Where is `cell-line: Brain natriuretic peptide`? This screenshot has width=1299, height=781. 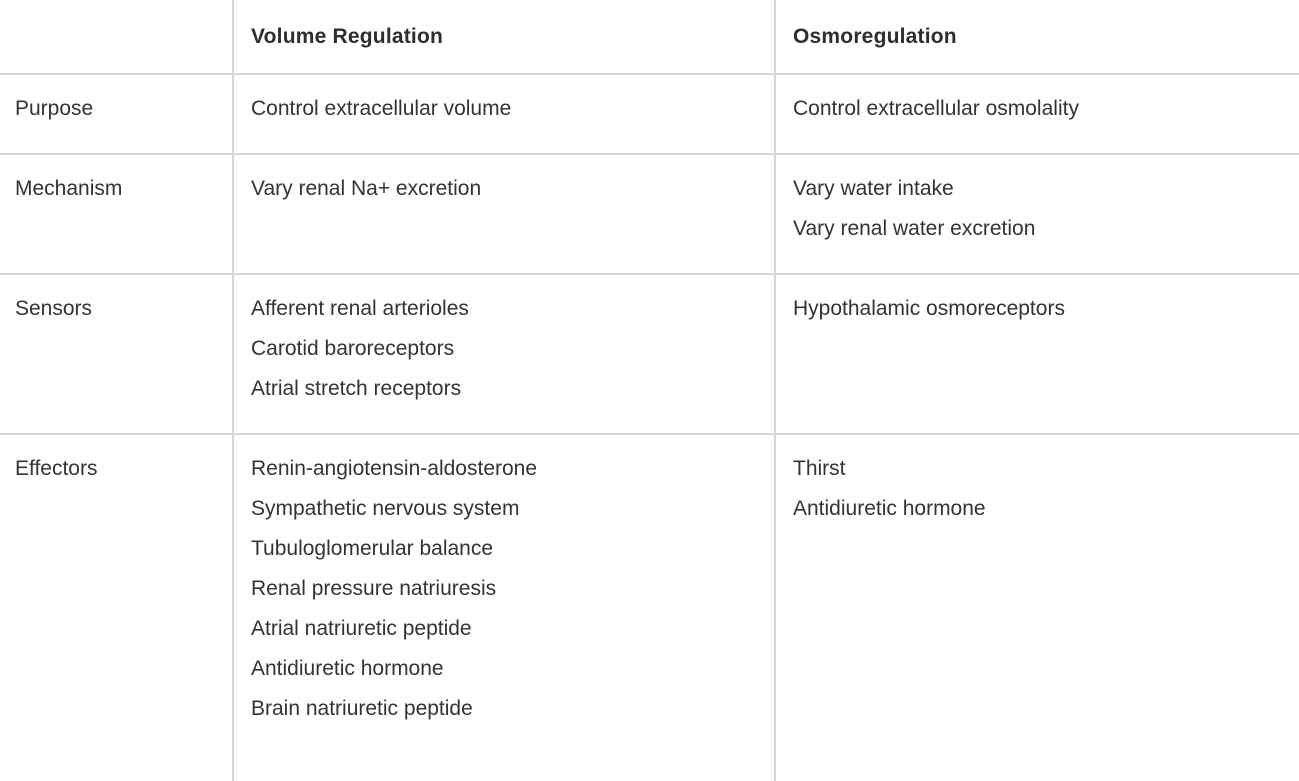
cell-line: Brain natriuretic peptide is located at coordinates (362, 708).